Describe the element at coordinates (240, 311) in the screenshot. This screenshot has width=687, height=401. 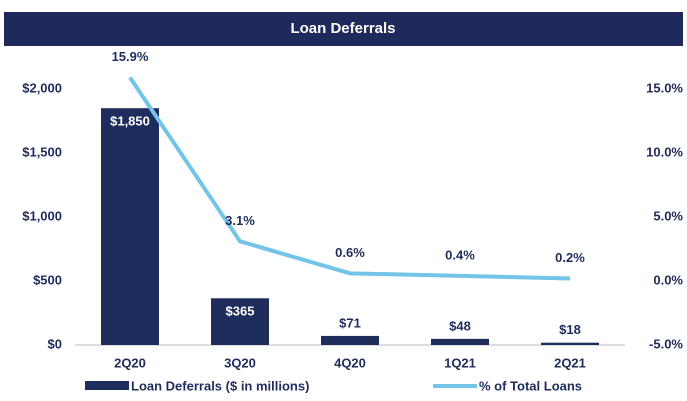
I see `data-label: $365` at that location.